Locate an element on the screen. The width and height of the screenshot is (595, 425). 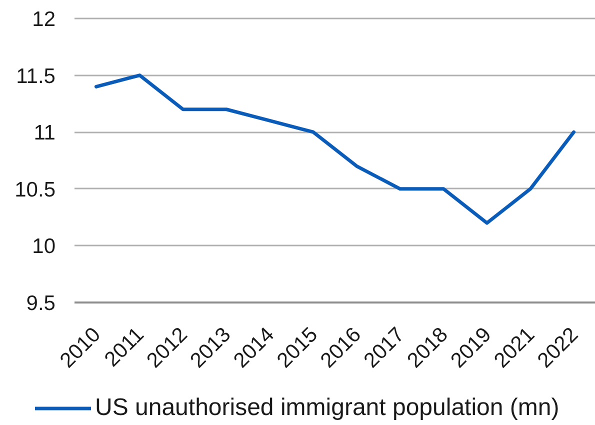
y-tick-label: 10.5 is located at coordinates (35, 190).